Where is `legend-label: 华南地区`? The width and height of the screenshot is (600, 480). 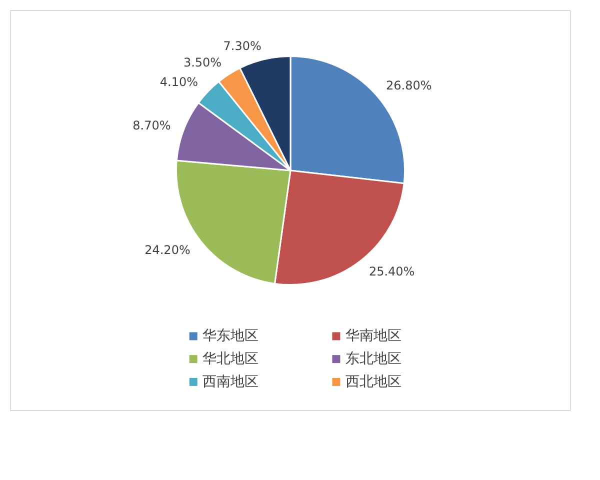
legend-label: 华南地区 is located at coordinates (373, 336).